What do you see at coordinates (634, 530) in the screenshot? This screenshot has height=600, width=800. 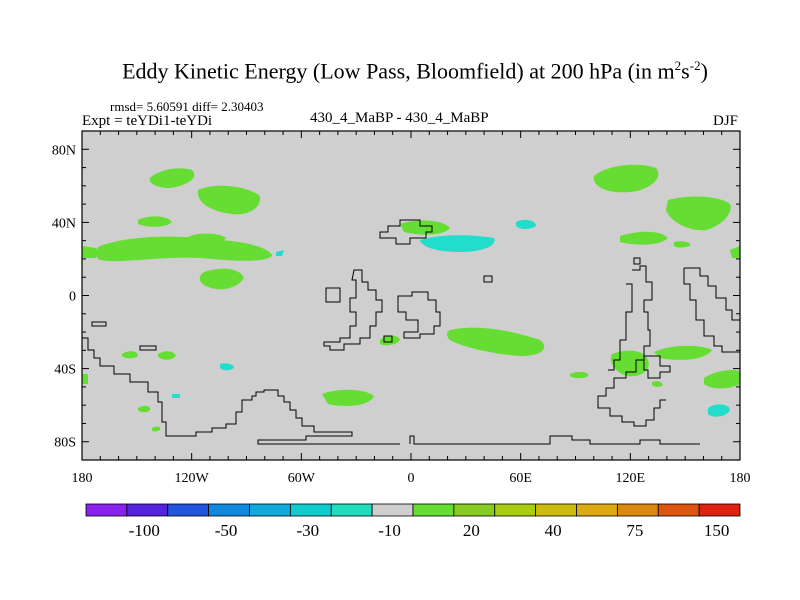 I see `colorbar-label: 75` at bounding box center [634, 530].